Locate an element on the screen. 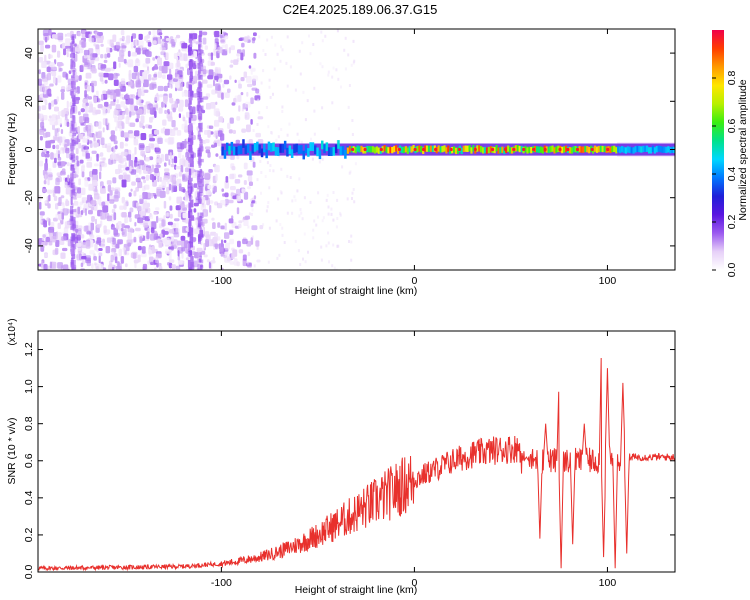  colorbar-tick-label: 0.8 is located at coordinates (732, 78).